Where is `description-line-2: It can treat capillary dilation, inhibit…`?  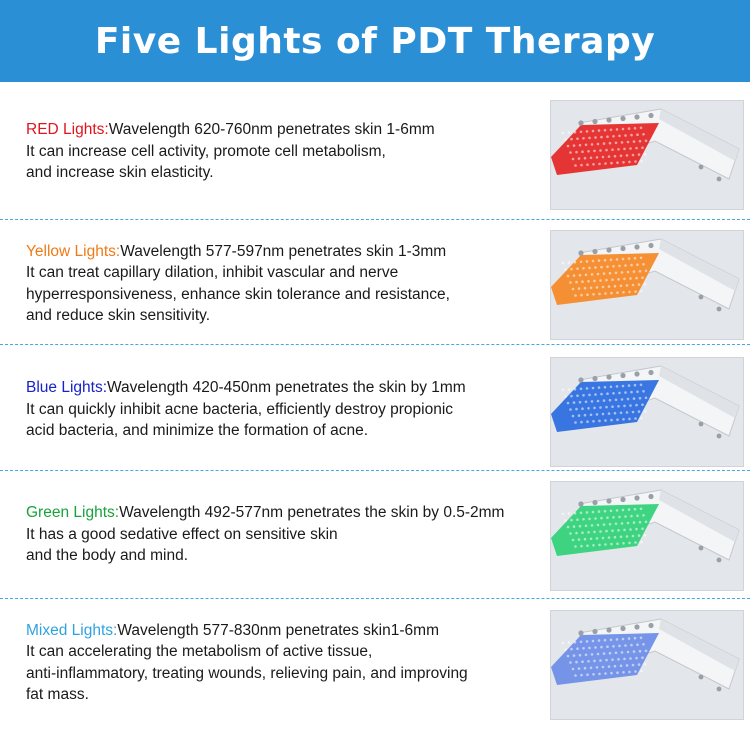
description-line-2: It can treat capillary dilation, inhibit… is located at coordinates (212, 272).